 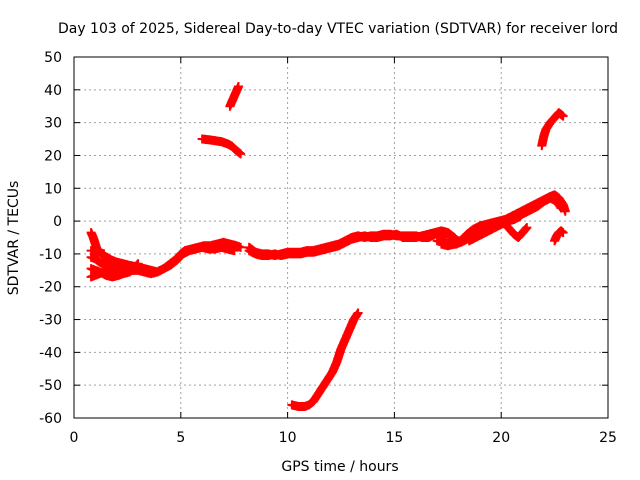 I want to click on series-main-band-i, so click(x=494, y=228).